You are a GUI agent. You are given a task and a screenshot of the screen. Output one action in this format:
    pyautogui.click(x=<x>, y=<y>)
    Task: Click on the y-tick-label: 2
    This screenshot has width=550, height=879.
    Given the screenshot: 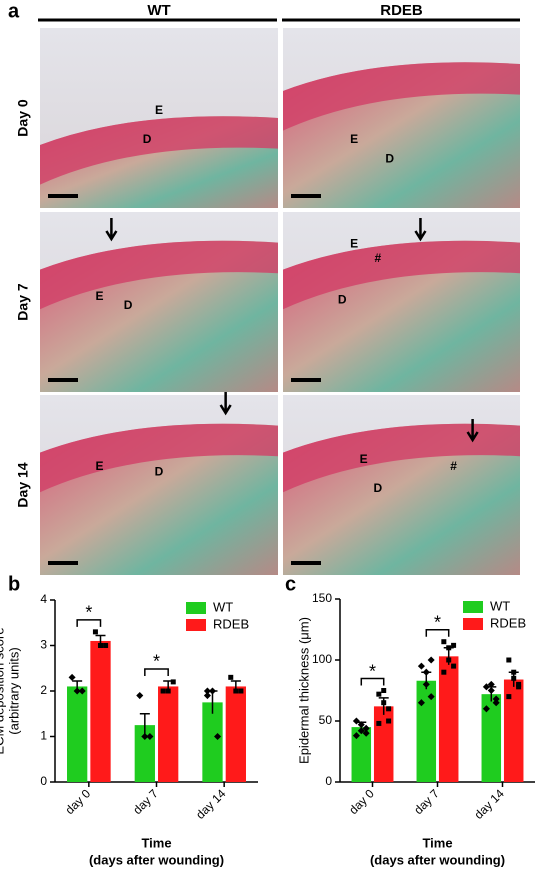 What is the action you would take?
    pyautogui.click(x=43, y=690)
    